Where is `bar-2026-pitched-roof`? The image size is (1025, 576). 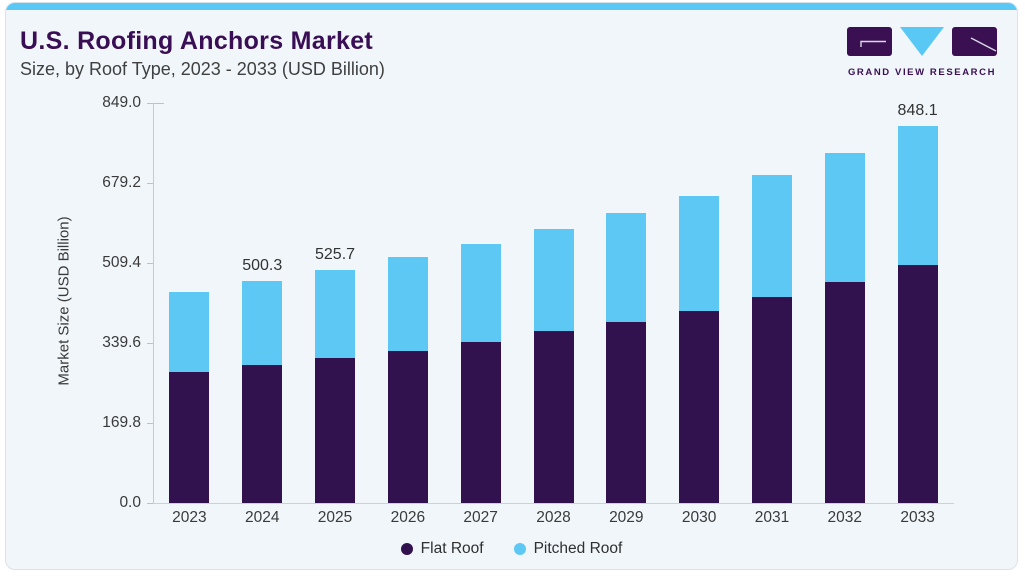
bar-2026-pitched-roof is located at coordinates (407, 304).